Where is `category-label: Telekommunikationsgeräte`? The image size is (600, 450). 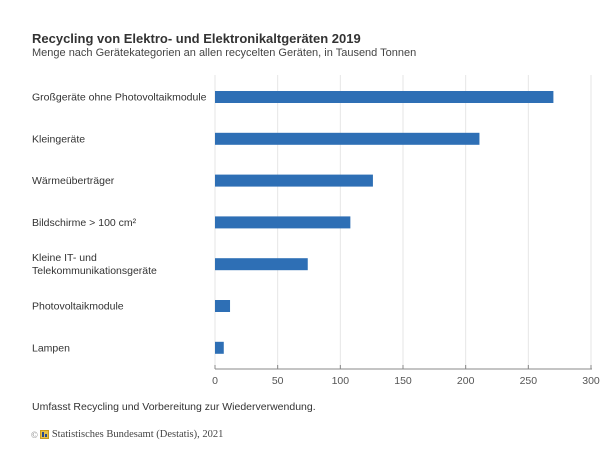 category-label: Telekommunikationsgeräte is located at coordinates (94, 271).